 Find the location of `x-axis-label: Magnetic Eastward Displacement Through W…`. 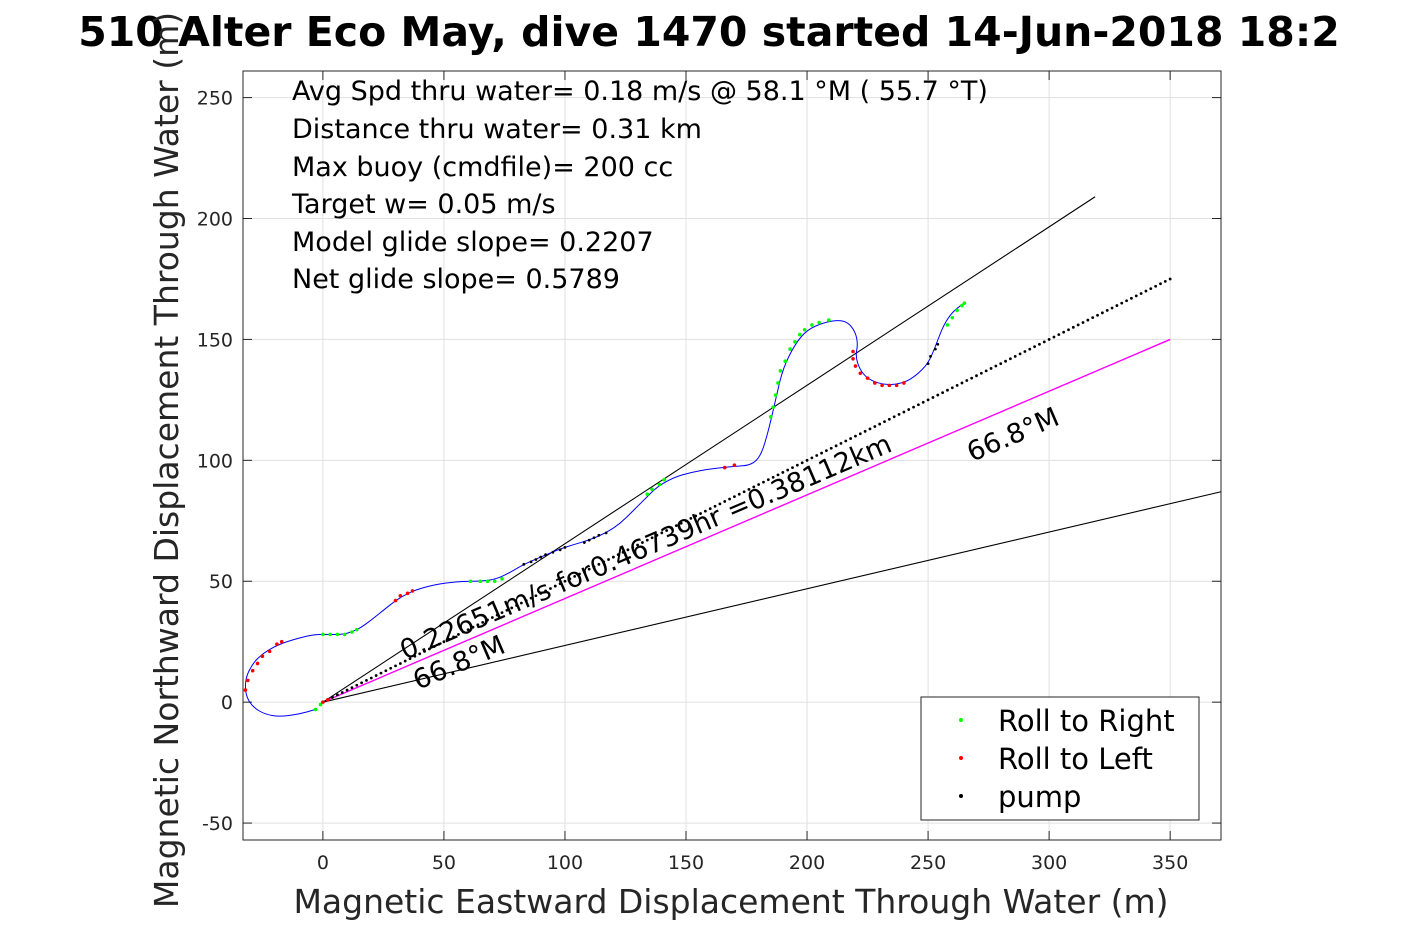

x-axis-label: Magnetic Eastward Displacement Through W… is located at coordinates (730, 901).